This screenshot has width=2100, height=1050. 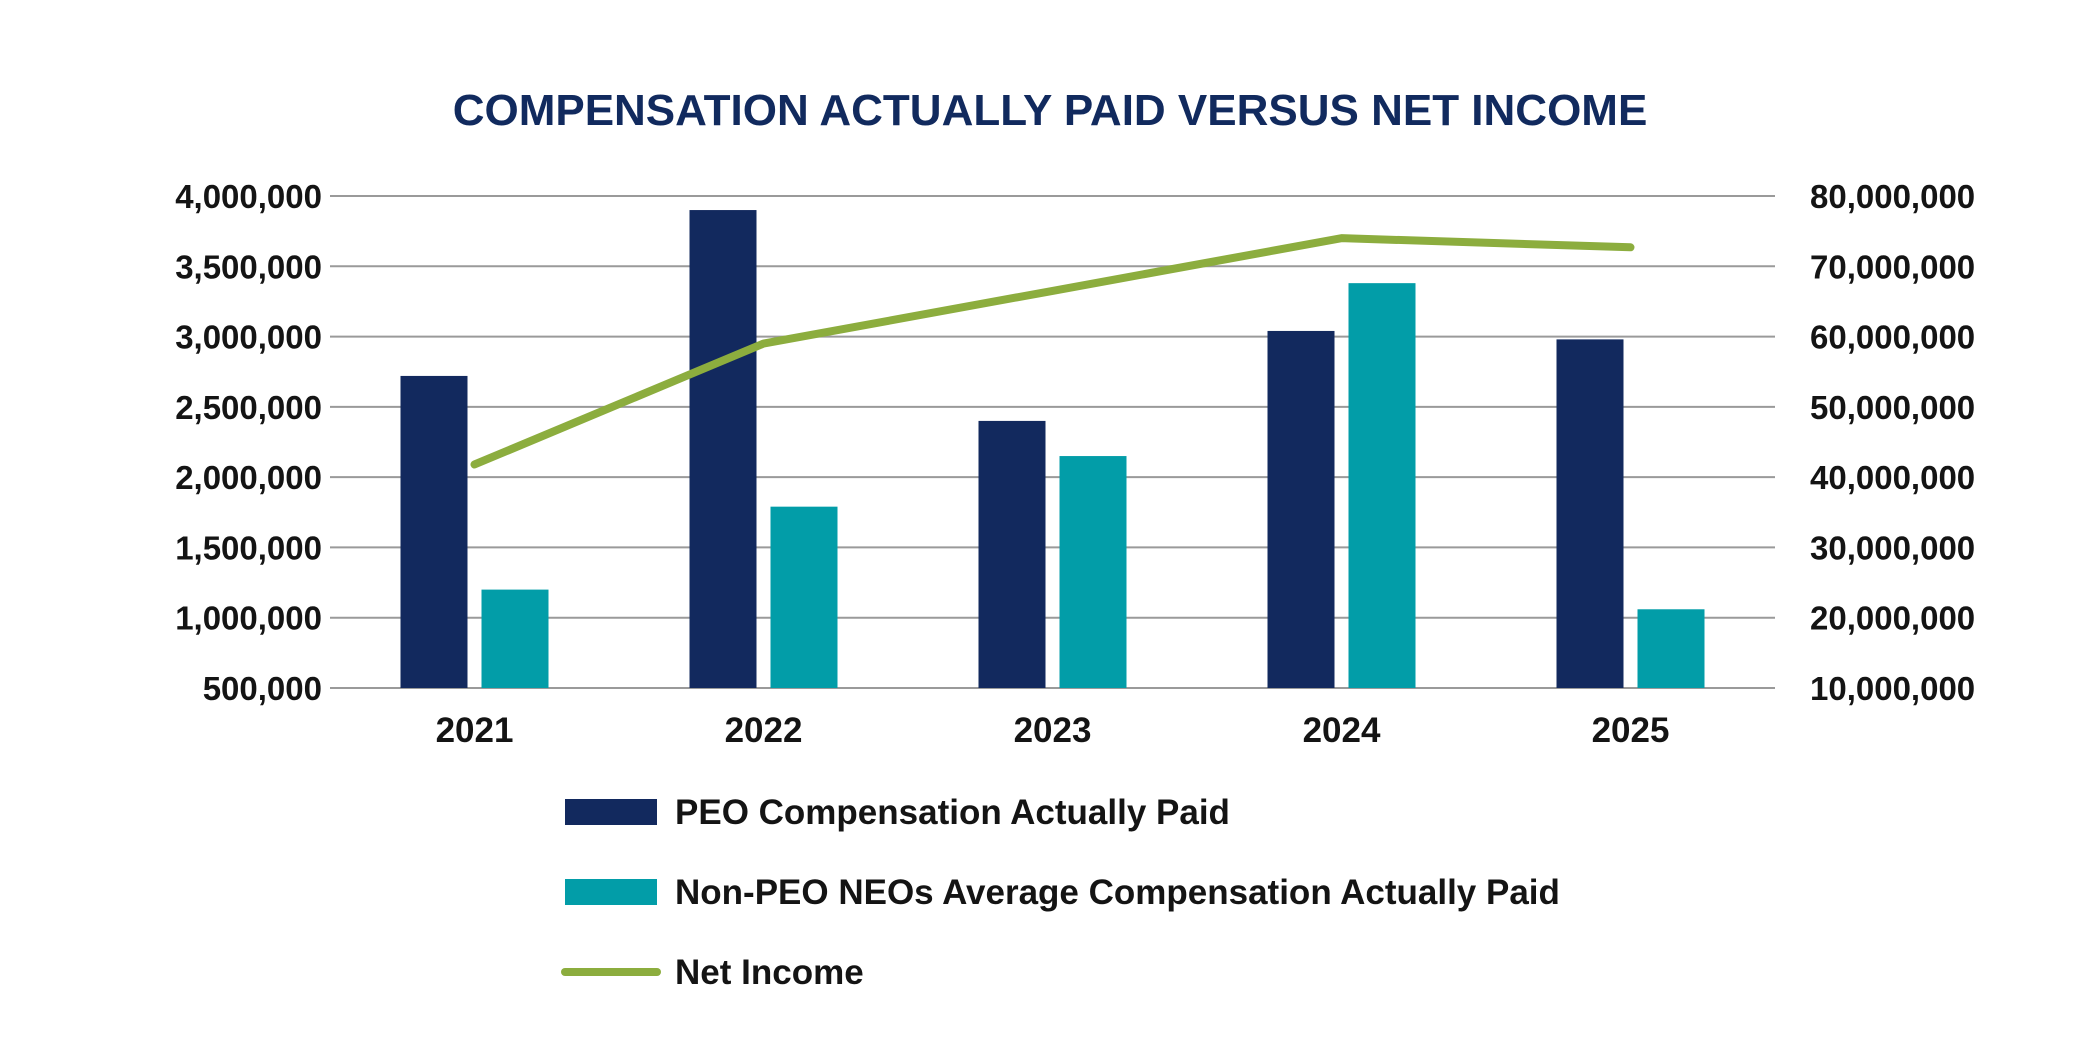 I want to click on right-axis-tick-label: 80,000,000, so click(x=1892, y=196).